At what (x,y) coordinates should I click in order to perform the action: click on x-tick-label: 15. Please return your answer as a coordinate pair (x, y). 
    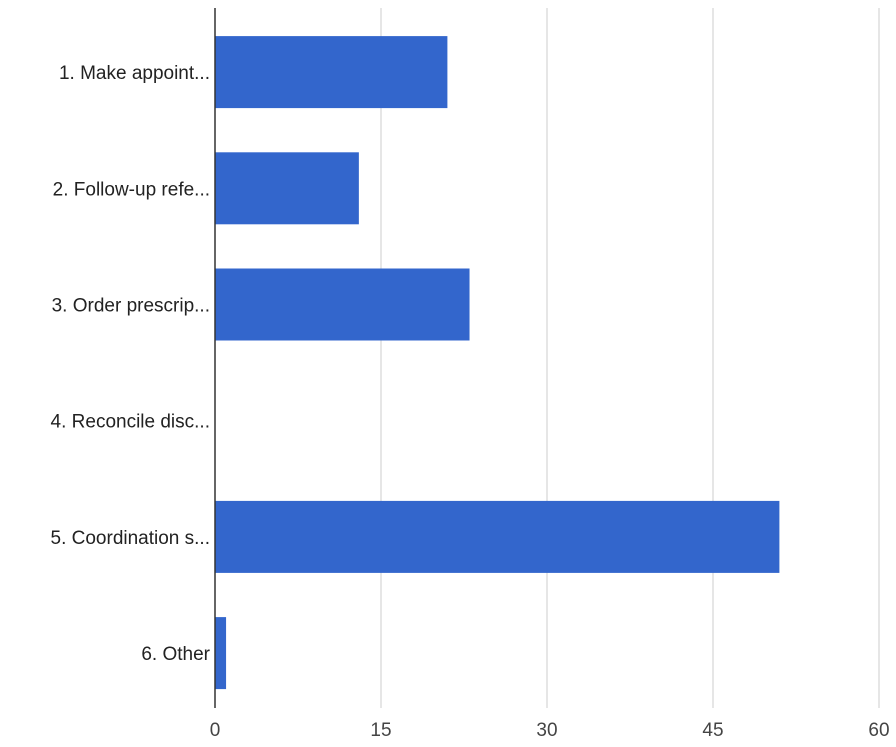
    Looking at the image, I should click on (380, 730).